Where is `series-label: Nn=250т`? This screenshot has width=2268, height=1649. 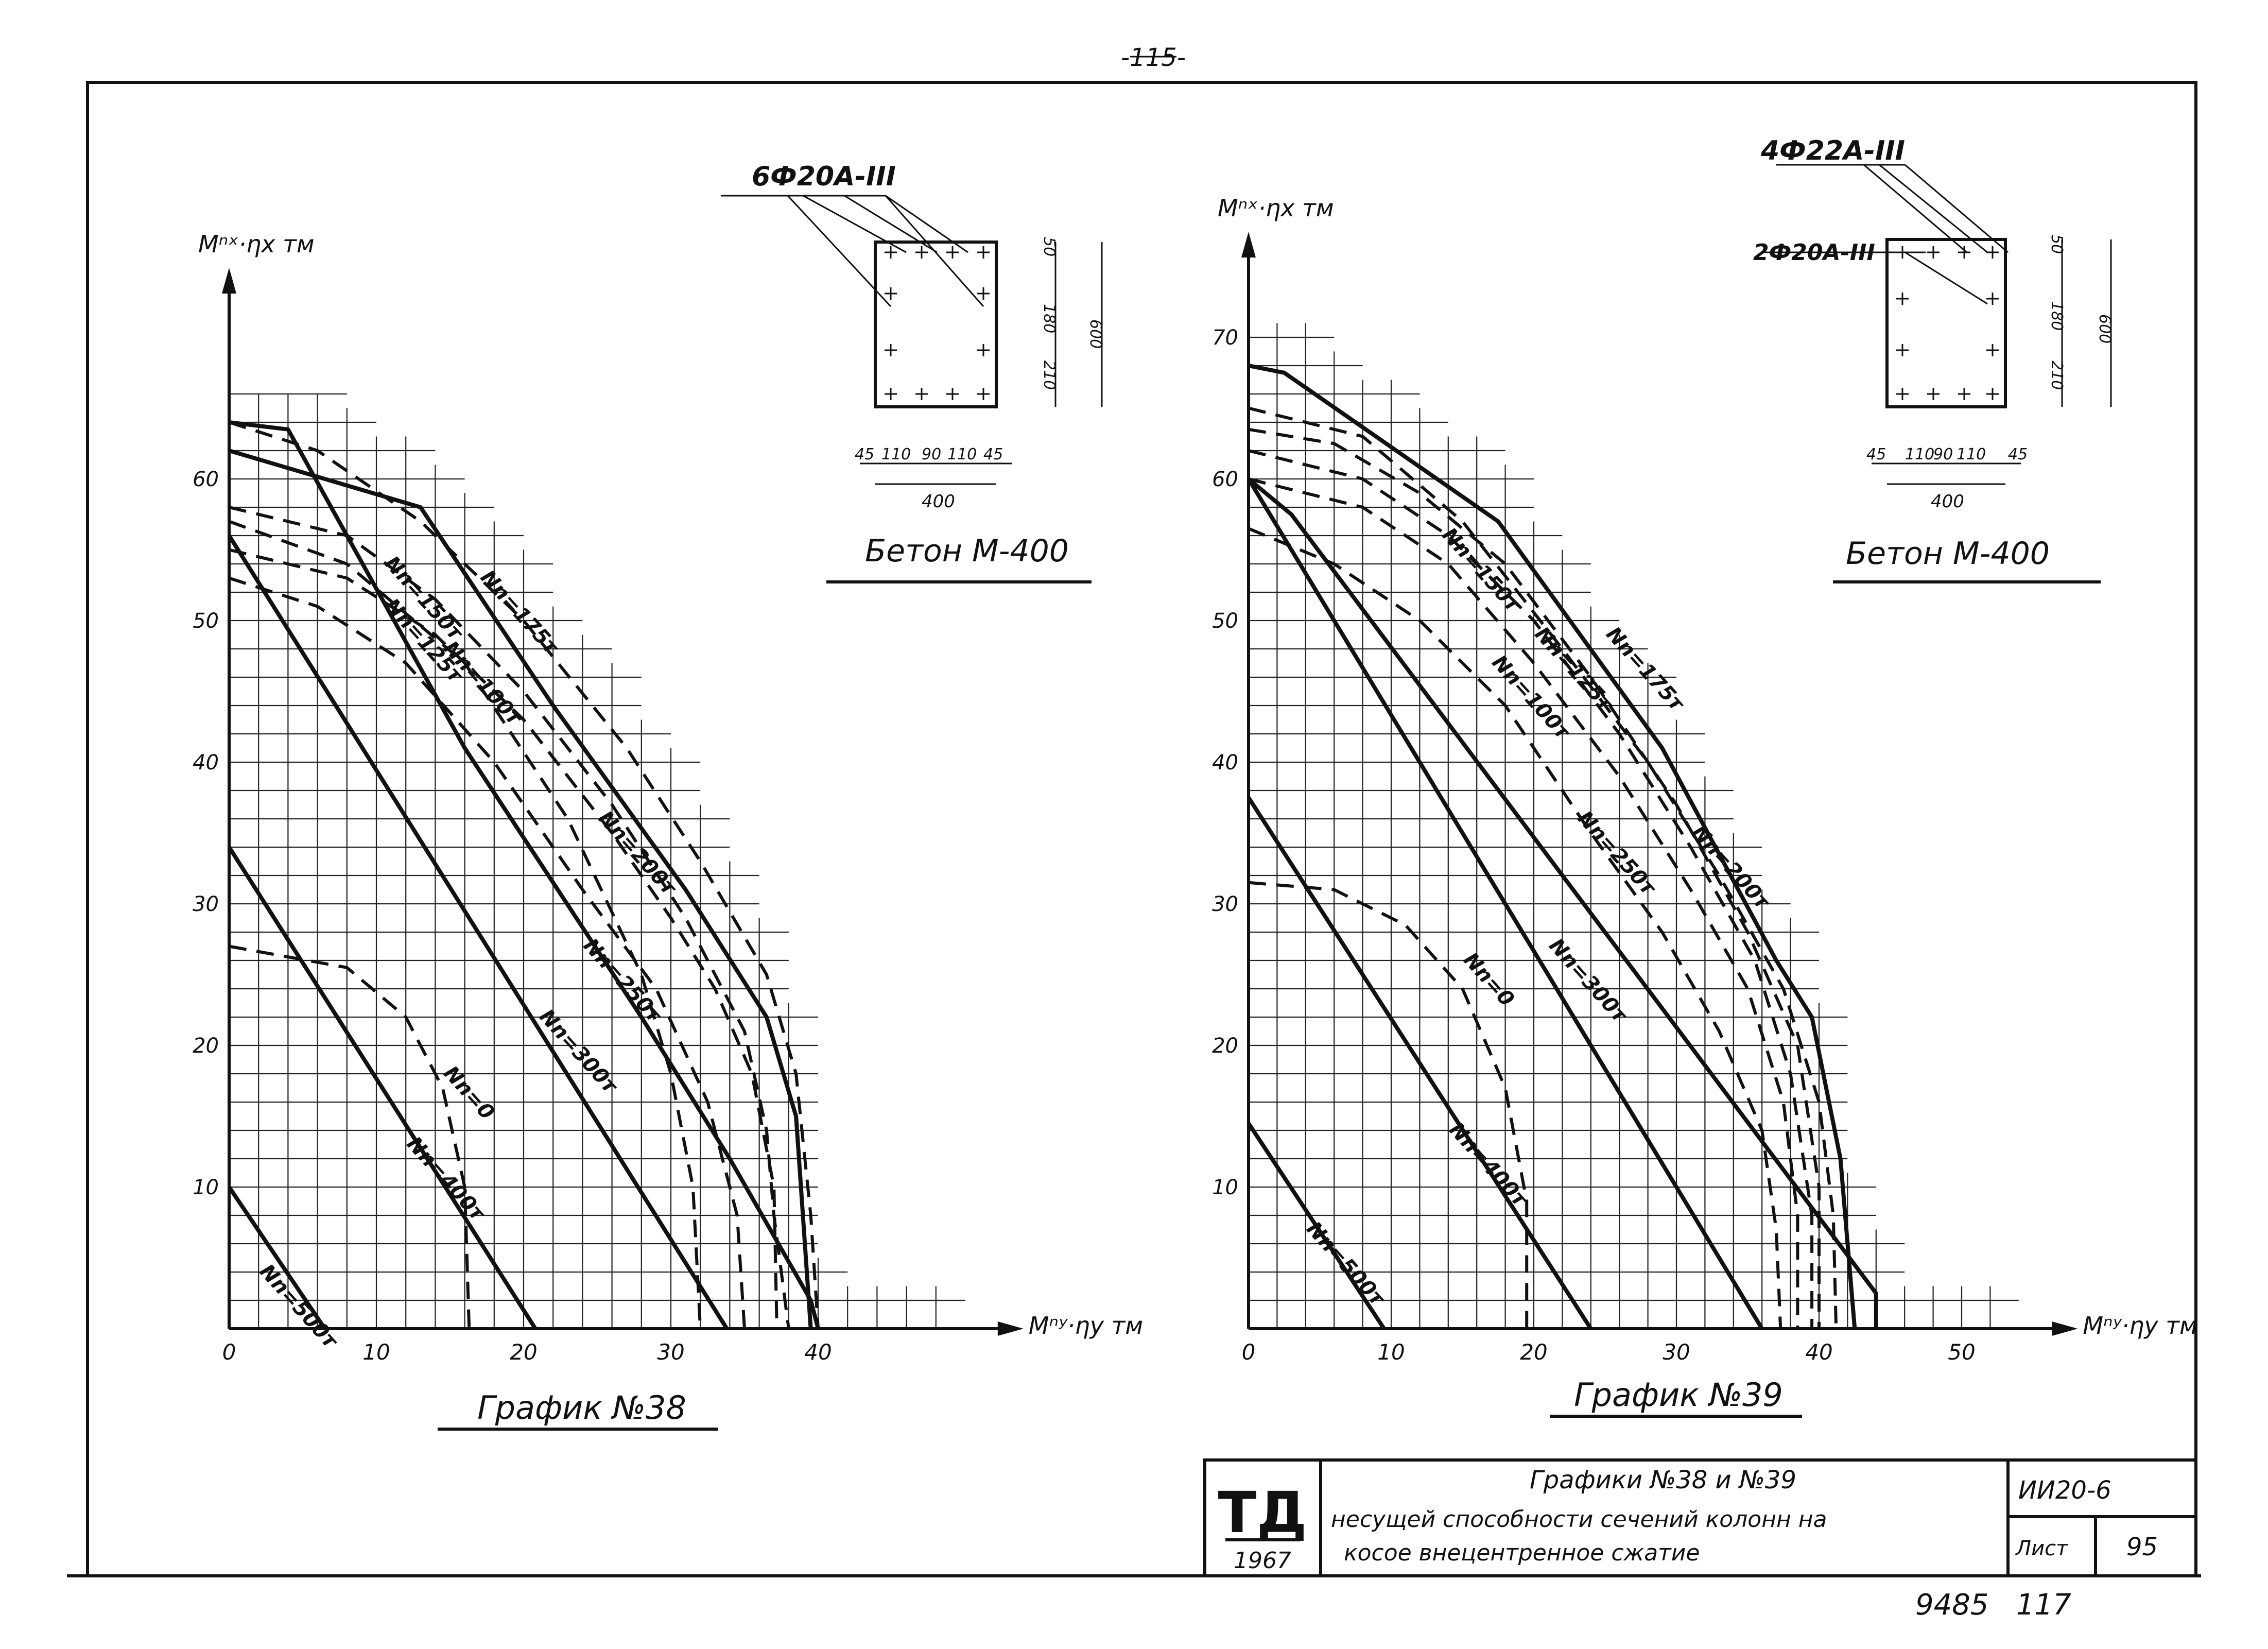
series-label: Nn=250т is located at coordinates (623, 981).